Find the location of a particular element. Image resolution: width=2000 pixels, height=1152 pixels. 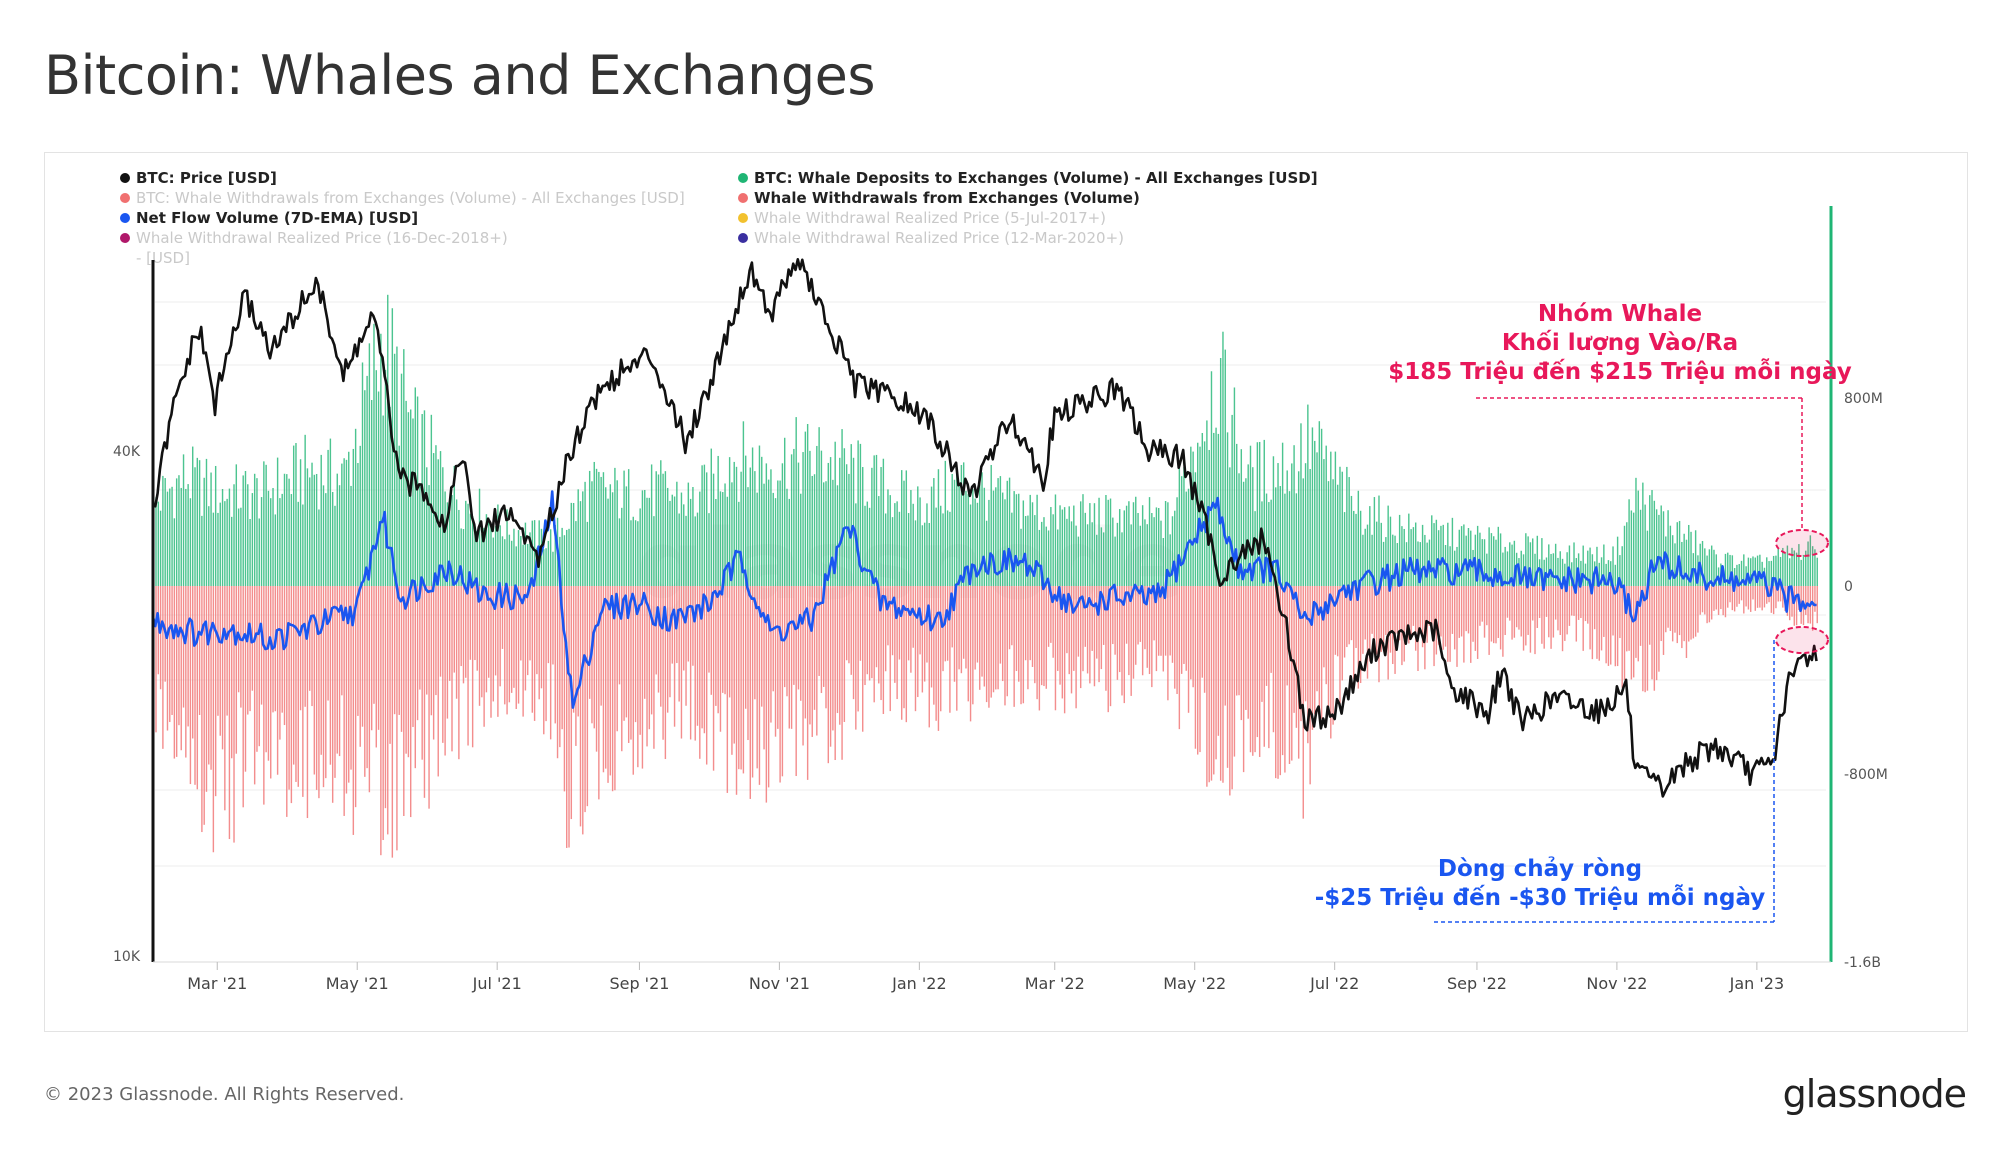

right-axis-tick-label: 0 is located at coordinates (1848, 587).